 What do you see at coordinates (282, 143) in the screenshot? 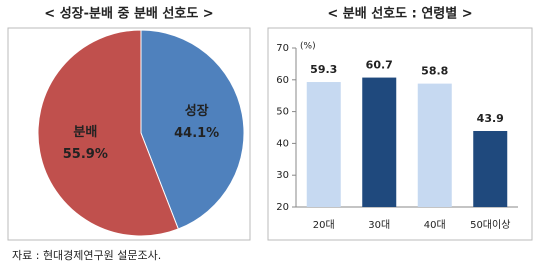
I see `y-tick-label: 40` at bounding box center [282, 143].